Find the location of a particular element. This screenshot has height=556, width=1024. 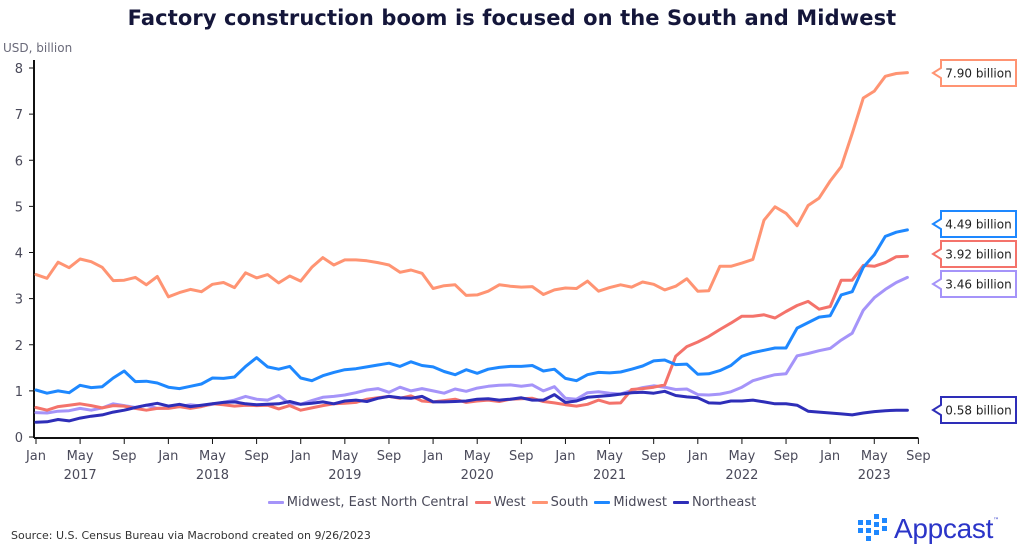

x-year-label: 2019 is located at coordinates (344, 475).